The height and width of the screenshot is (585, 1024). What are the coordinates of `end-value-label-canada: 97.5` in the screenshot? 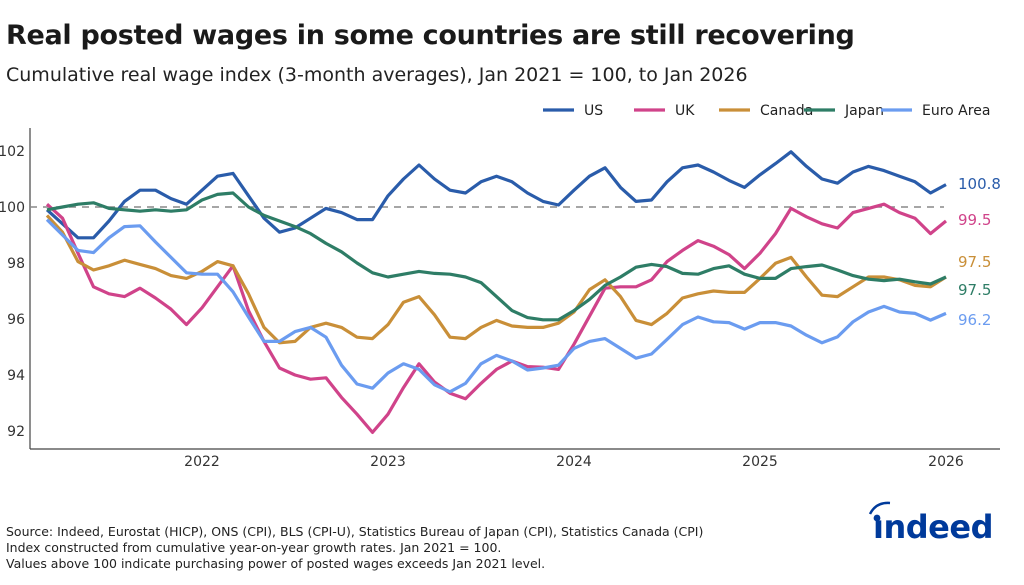 It's located at (974, 262).